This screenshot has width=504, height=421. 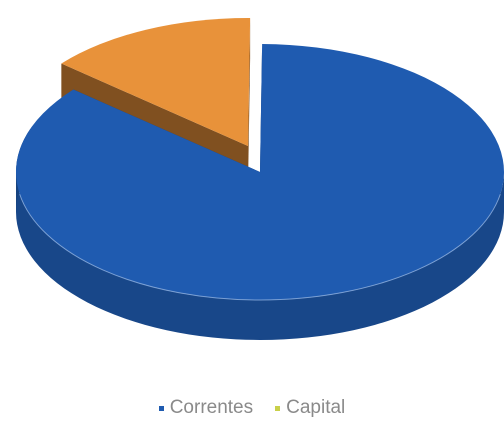 I want to click on legend-item-capital: Capital, so click(x=310, y=408).